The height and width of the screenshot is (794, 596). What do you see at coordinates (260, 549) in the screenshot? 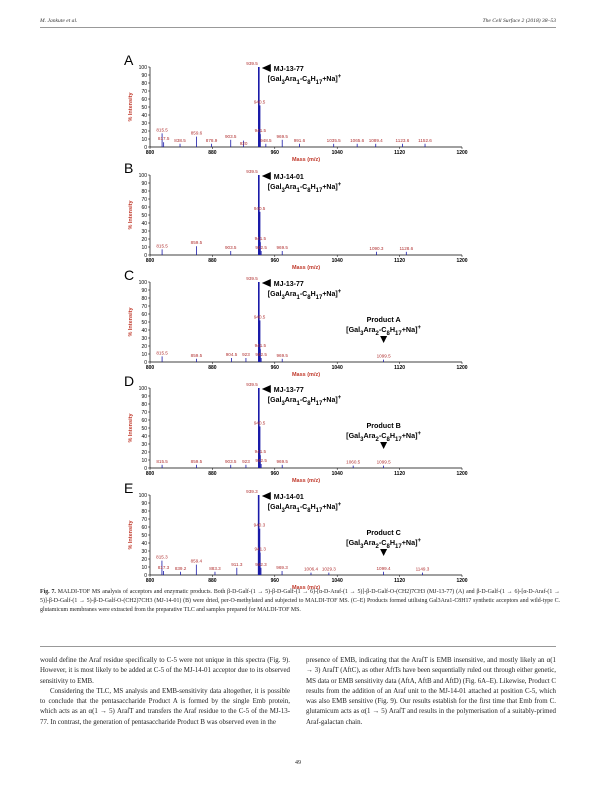
I see `peak-label: 941.3` at bounding box center [260, 549].